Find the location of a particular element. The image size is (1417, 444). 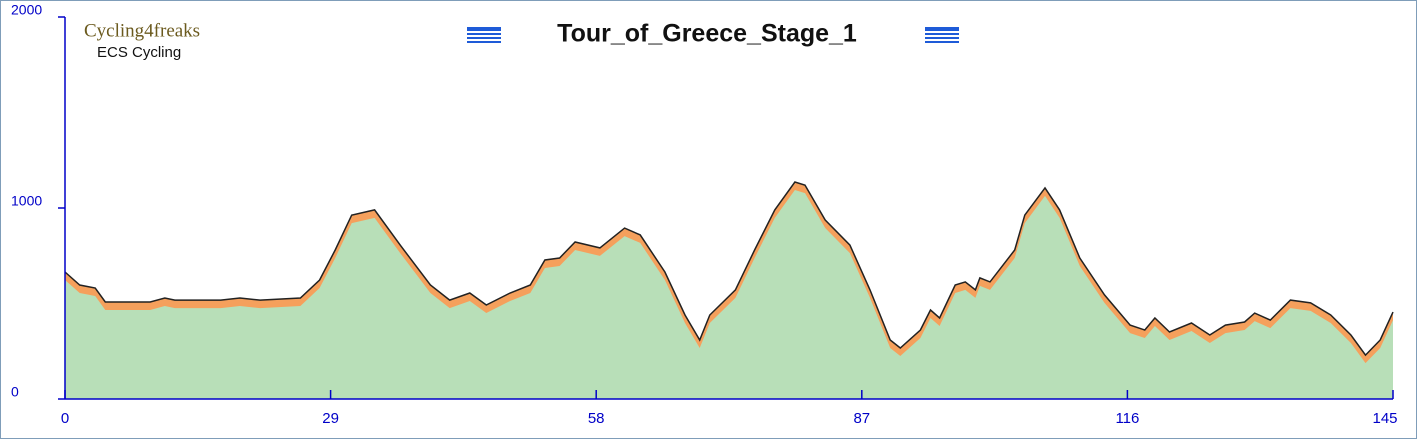

x-tick-label: 145 is located at coordinates (1384, 418).